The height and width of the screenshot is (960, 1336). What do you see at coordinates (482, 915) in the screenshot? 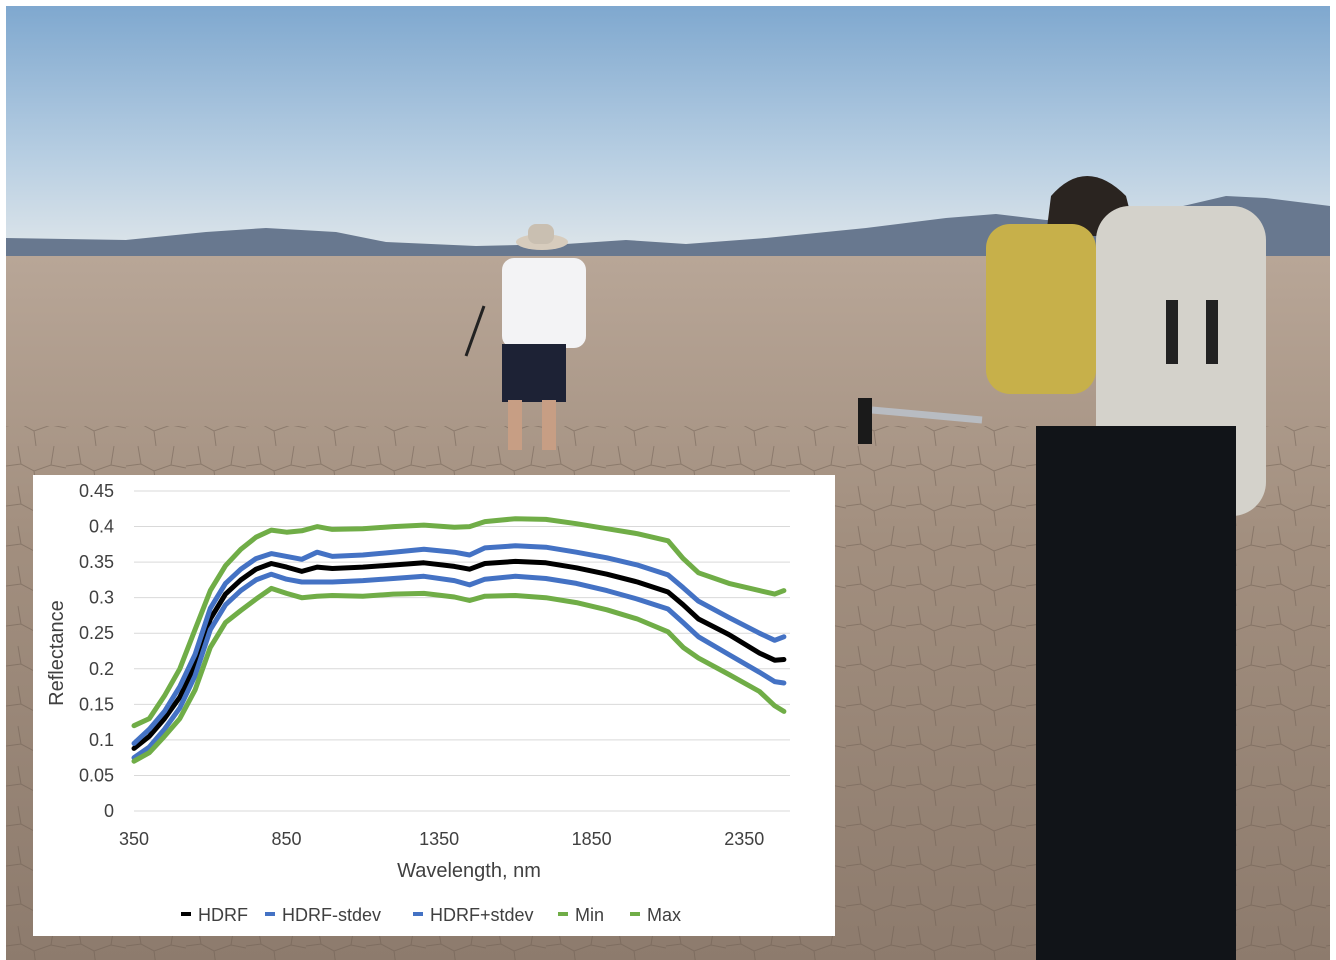
I see `legend-label-hdrf-plus-stdev: HDRF+stdev` at bounding box center [482, 915].